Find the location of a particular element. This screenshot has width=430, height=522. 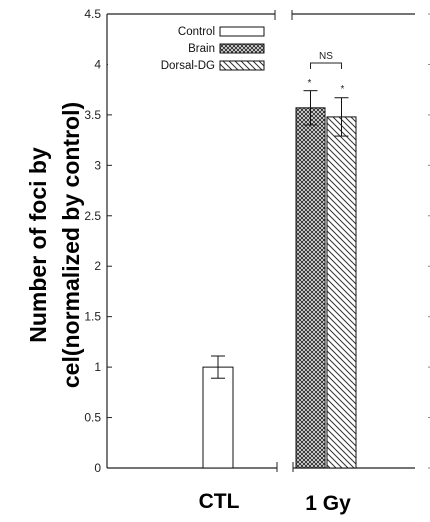

bar-brain is located at coordinates (310, 288).